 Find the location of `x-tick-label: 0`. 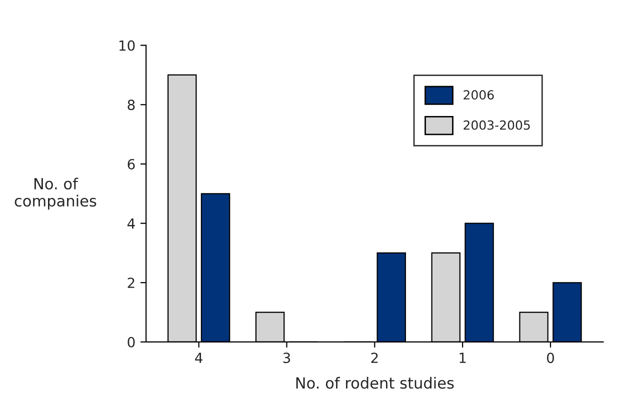

x-tick-label: 0 is located at coordinates (550, 358).